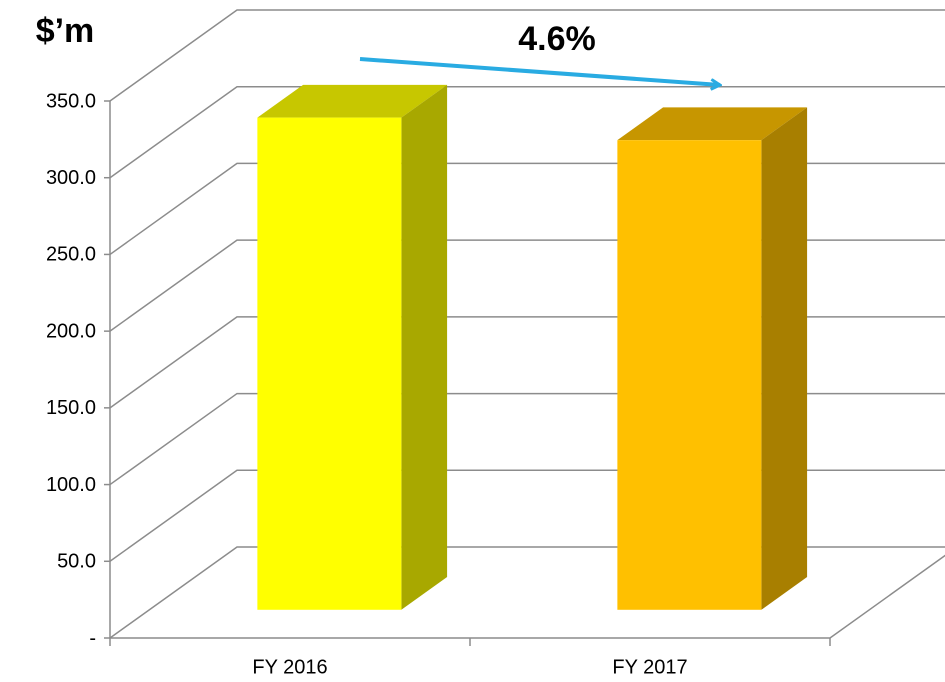 The width and height of the screenshot is (945, 682). What do you see at coordinates (539, 71) in the screenshot?
I see `trend-arrow` at bounding box center [539, 71].